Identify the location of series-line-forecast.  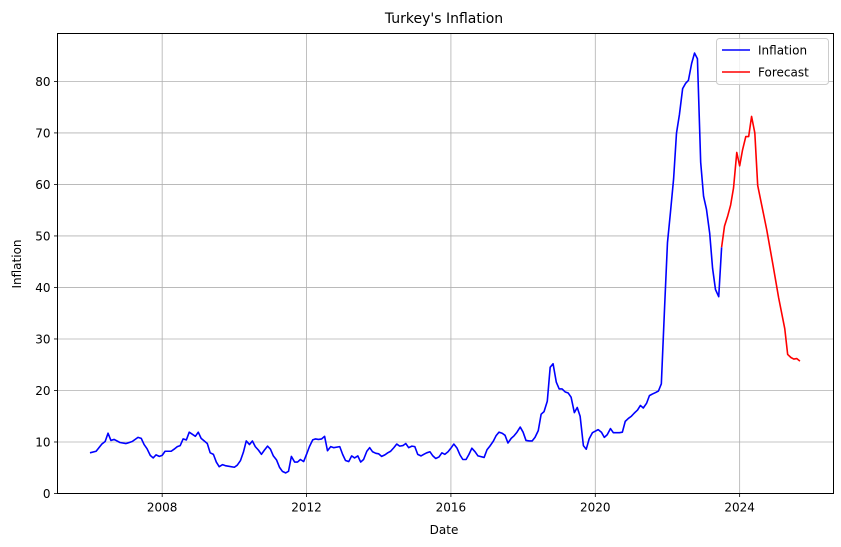
(760, 238).